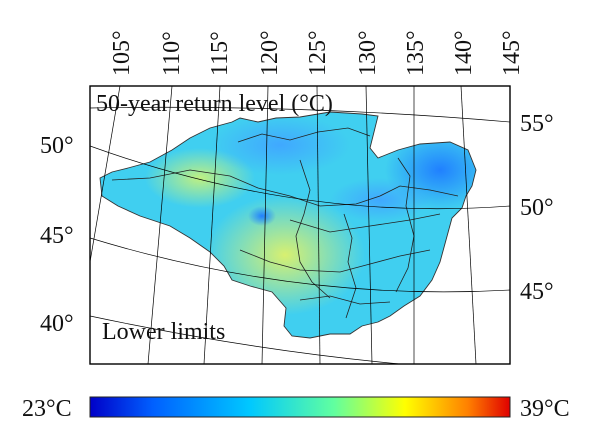 Image resolution: width=600 pixels, height=443 pixels. Describe the element at coordinates (57, 146) in the screenshot. I see `lat-label-left-50: 50°` at that location.